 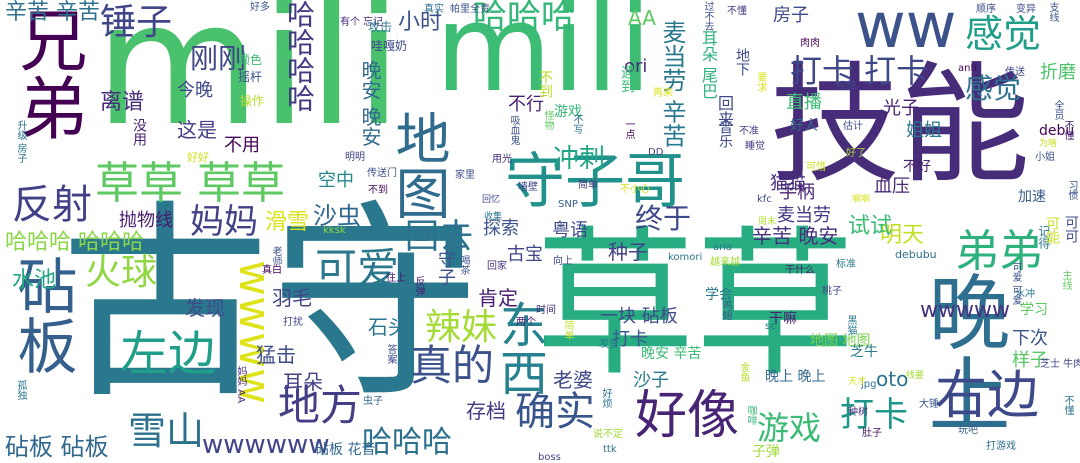 I want to click on cloud-word: 喝茶, so click(x=463, y=265).